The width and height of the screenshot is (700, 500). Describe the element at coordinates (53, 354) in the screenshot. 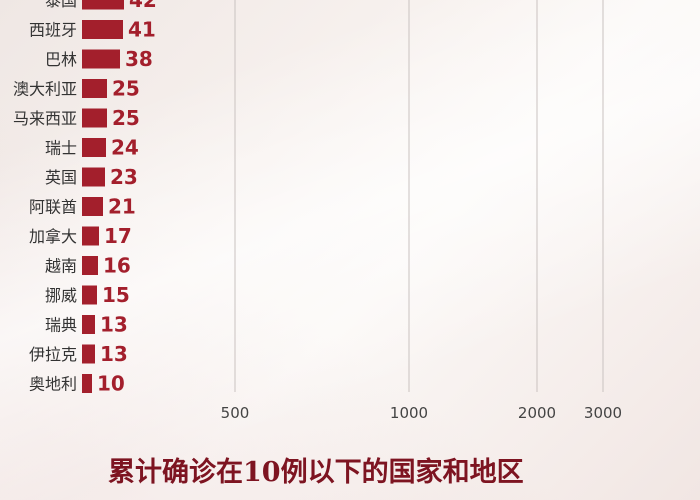

I see `category-label: 伊拉克` at that location.